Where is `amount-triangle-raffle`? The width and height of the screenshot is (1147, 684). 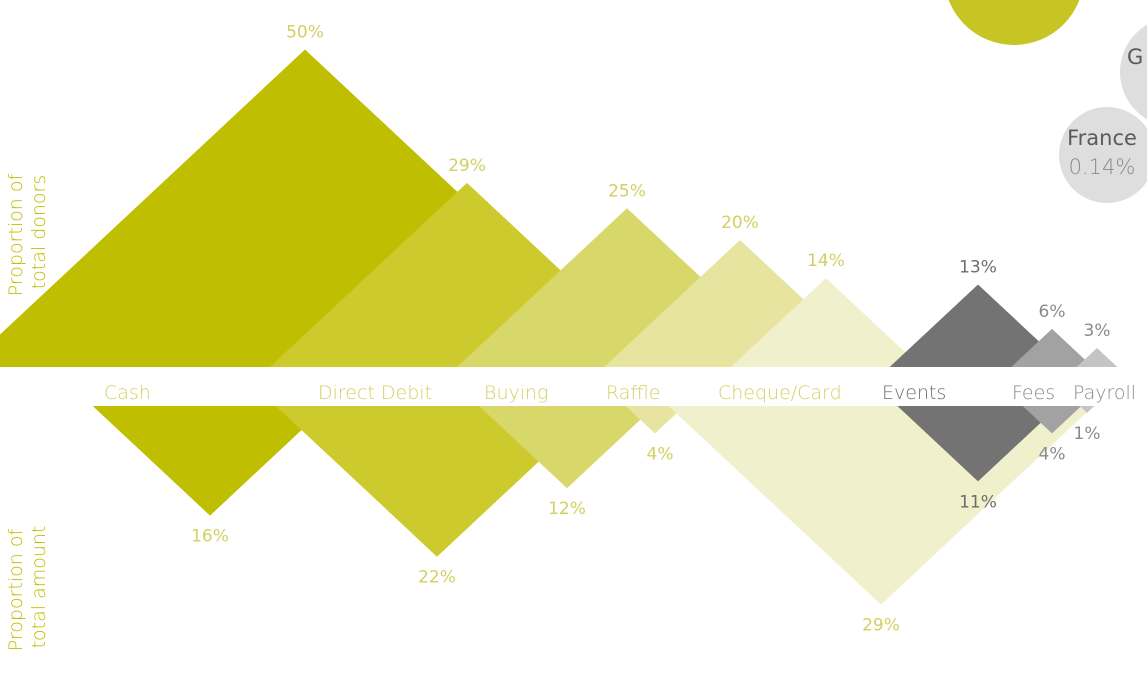
amount-triangle-raffle is located at coordinates (655, 420).